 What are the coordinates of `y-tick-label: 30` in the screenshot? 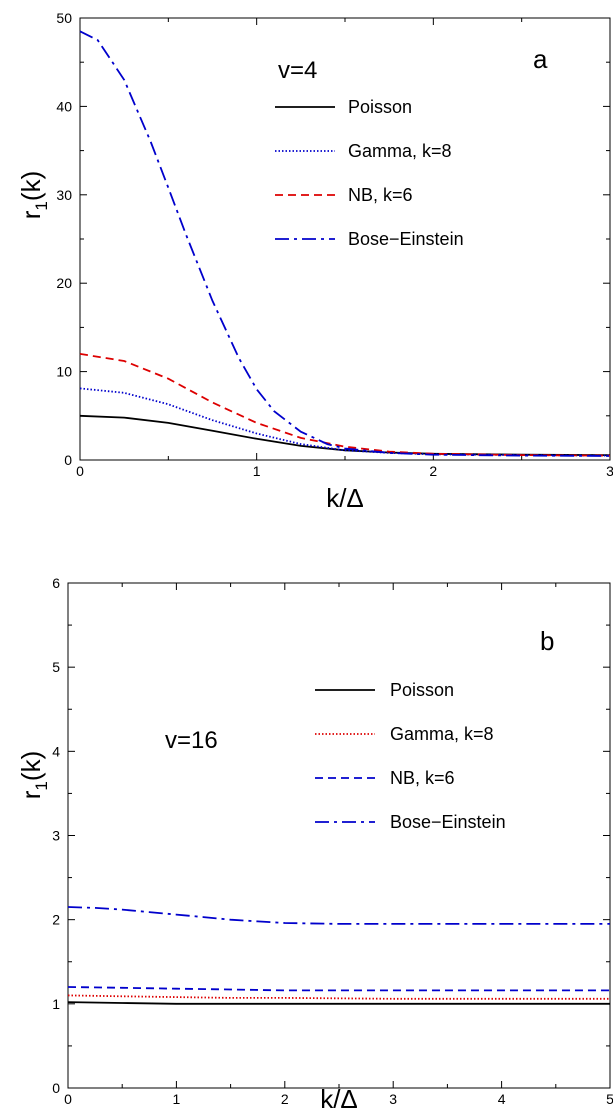 It's located at (64, 195).